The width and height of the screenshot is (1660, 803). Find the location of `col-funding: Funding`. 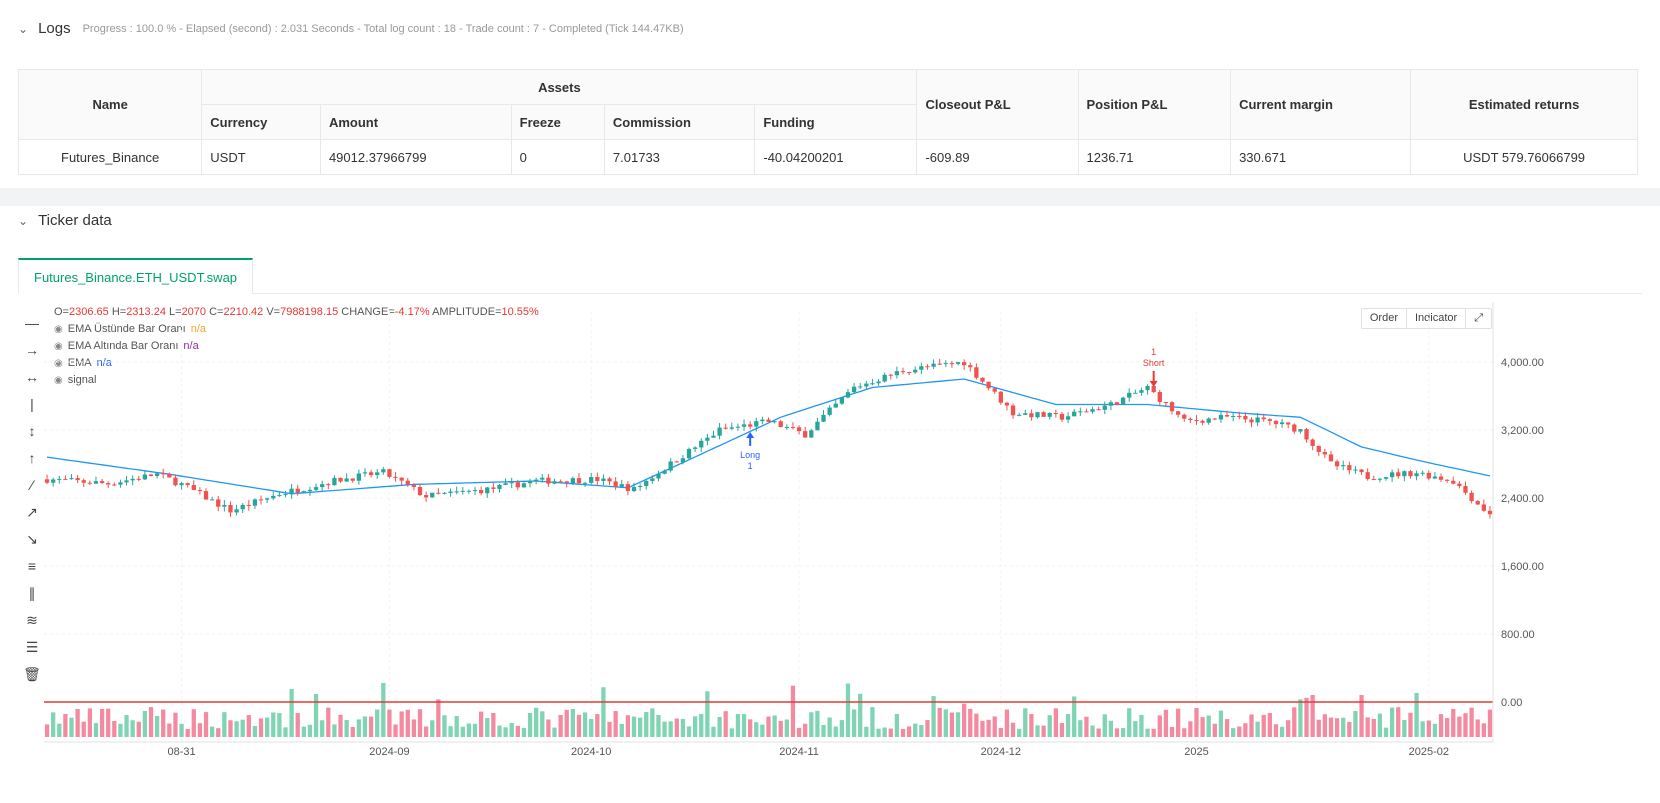

col-funding: Funding is located at coordinates (836, 122).